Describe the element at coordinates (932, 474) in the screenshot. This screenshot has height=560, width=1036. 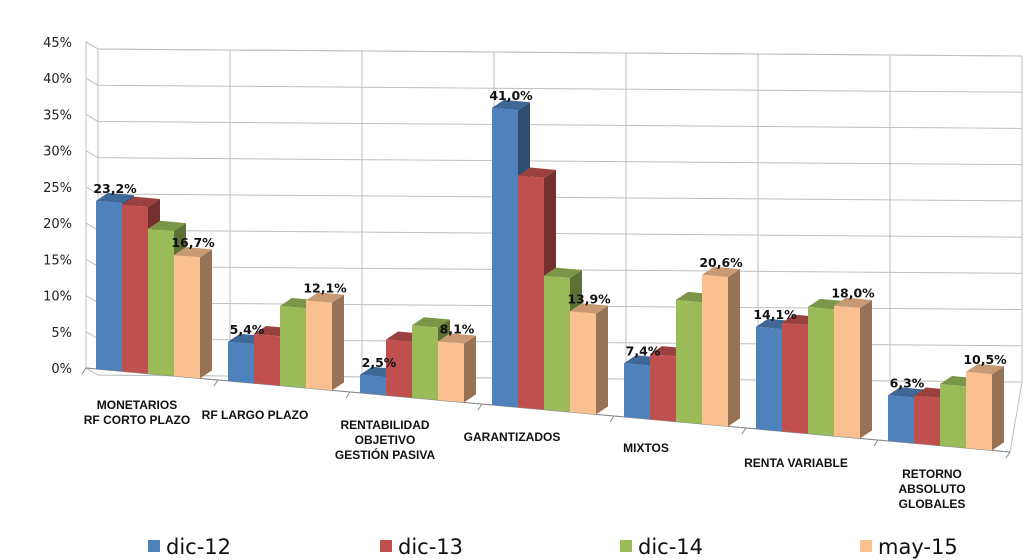
I see `category-label: RETORNO` at that location.